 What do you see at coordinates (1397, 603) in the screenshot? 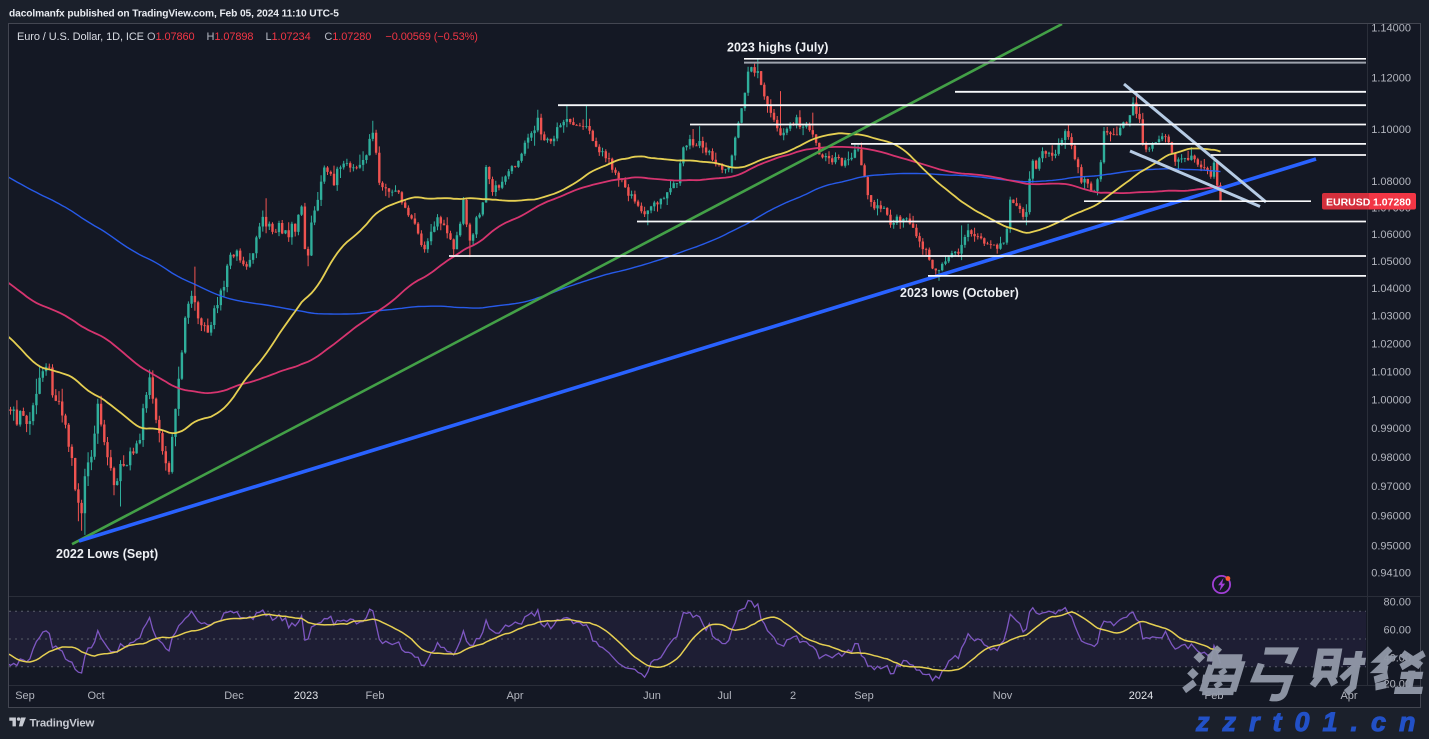
I see `svg-text: 80.00` at bounding box center [1397, 603].